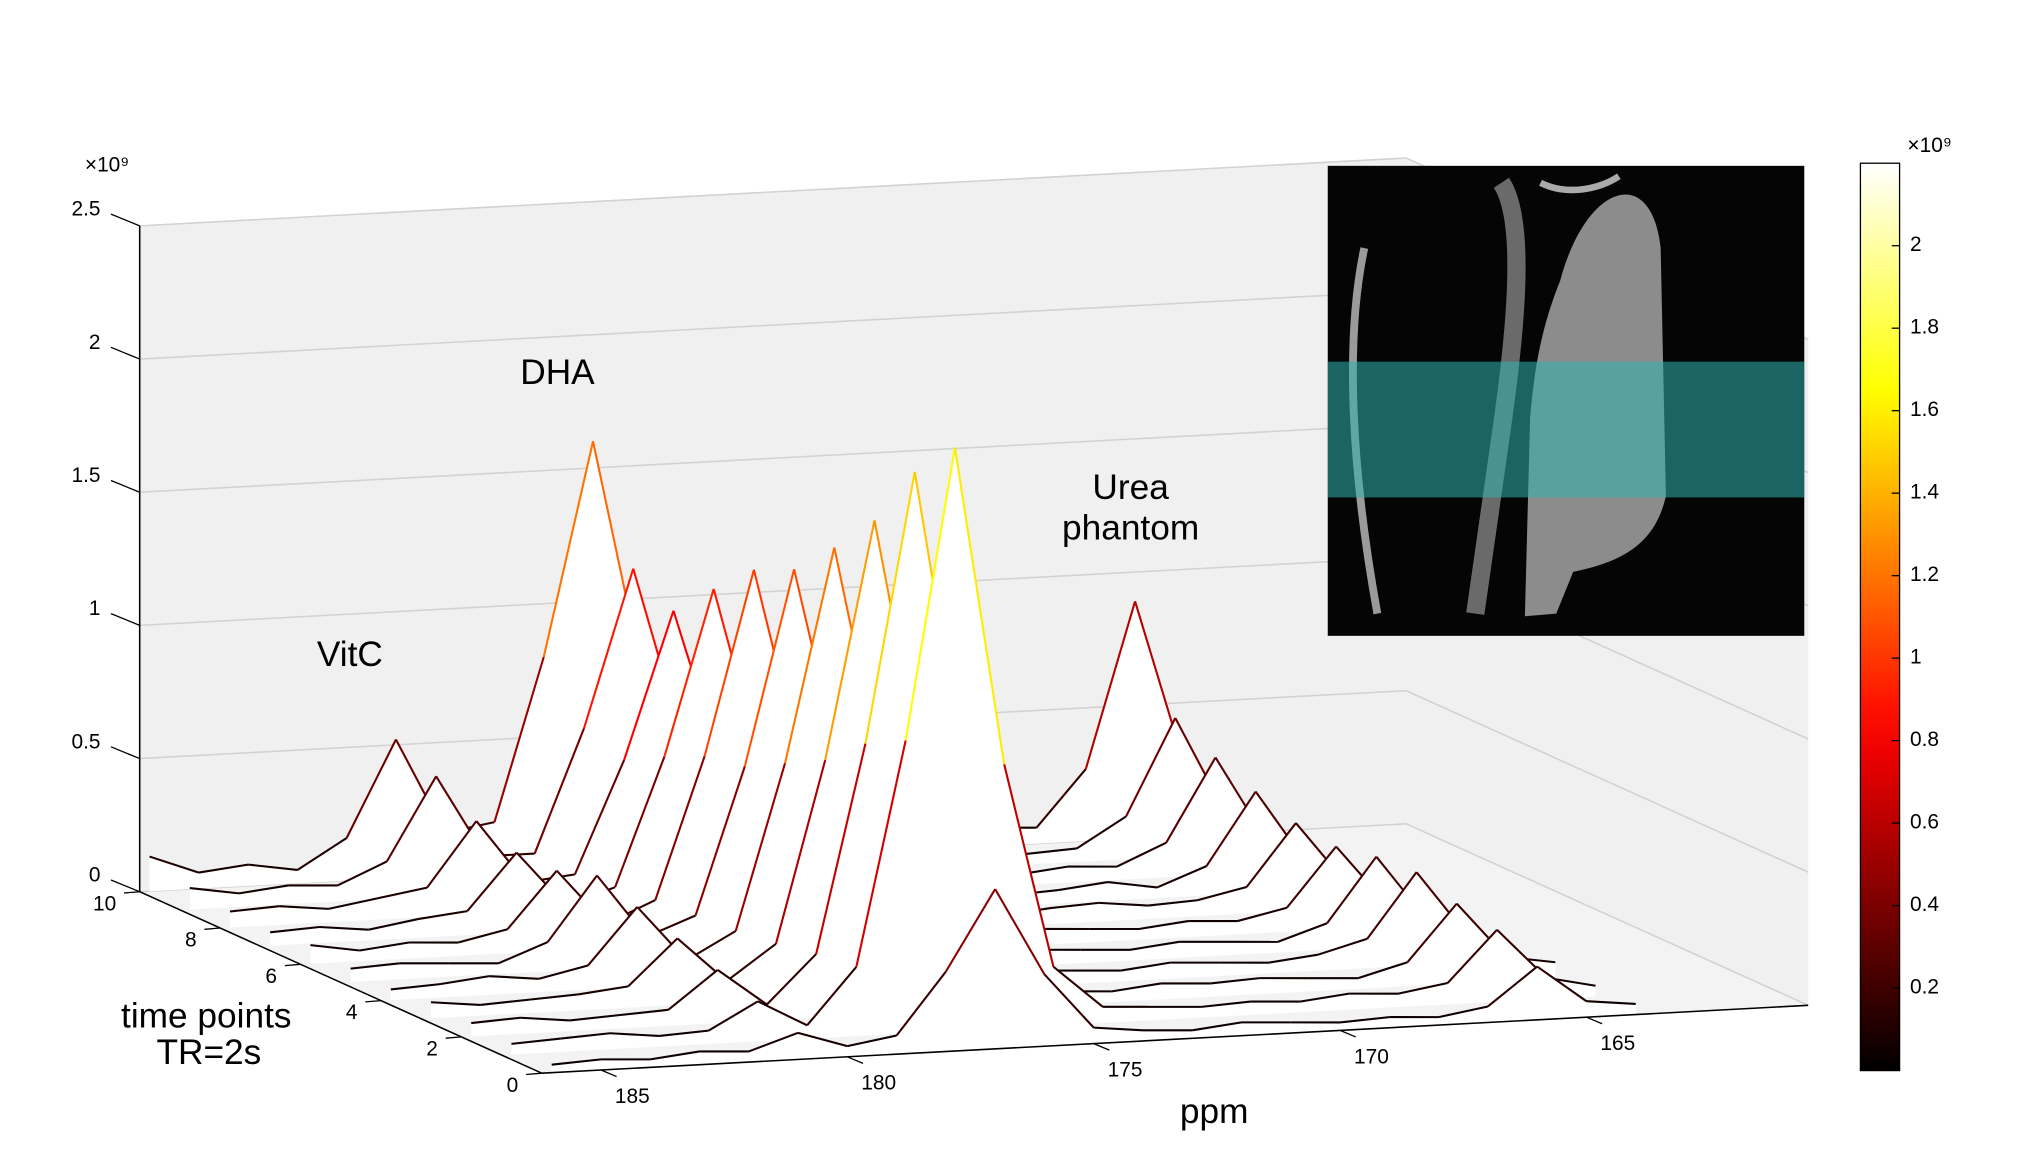 Image resolution: width=2021 pixels, height=1168 pixels. I want to click on z-tick-label: 2, so click(95, 342).